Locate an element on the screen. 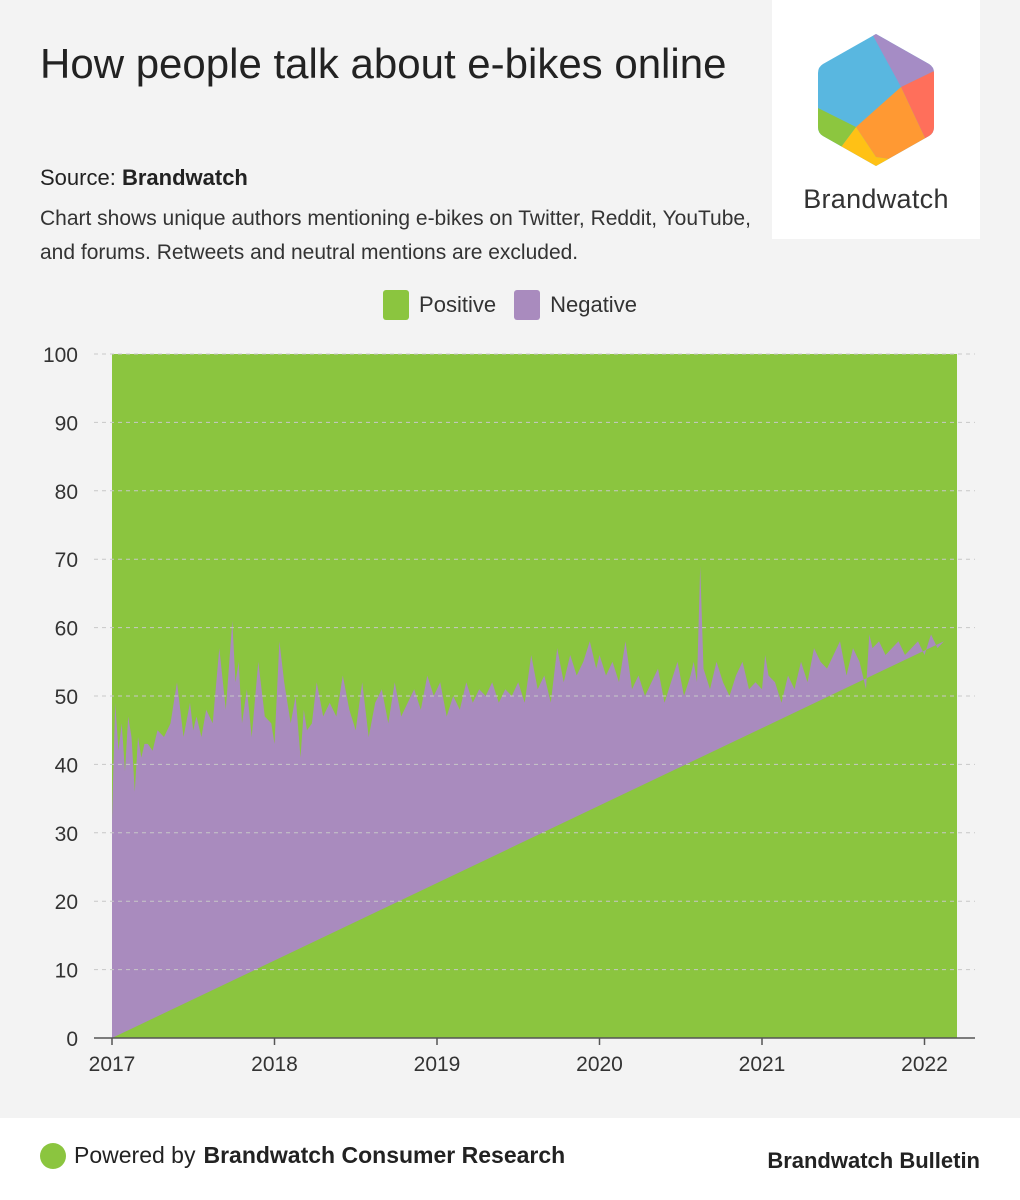  legend-item-negative: Negative is located at coordinates (575, 305).